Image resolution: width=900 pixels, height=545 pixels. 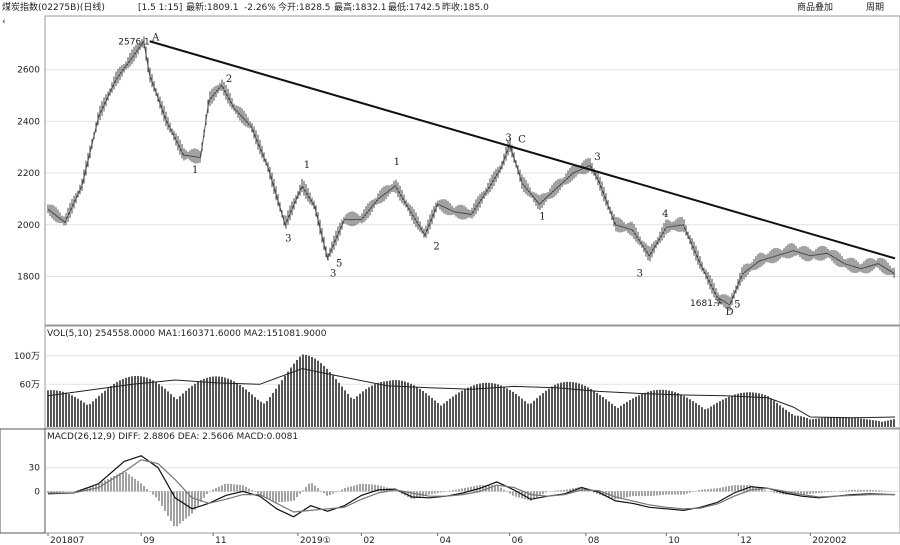 What do you see at coordinates (155, 38) in the screenshot?
I see `wave-label: A` at bounding box center [155, 38].